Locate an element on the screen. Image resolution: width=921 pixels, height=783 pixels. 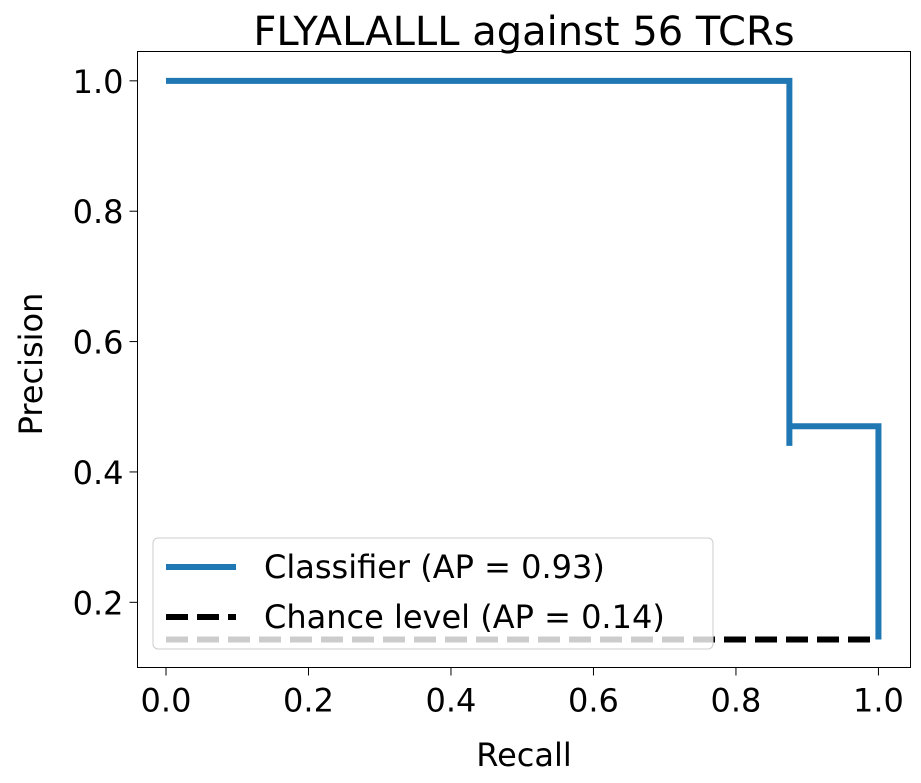
x-tick-label: 0.2 is located at coordinates (308, 701).